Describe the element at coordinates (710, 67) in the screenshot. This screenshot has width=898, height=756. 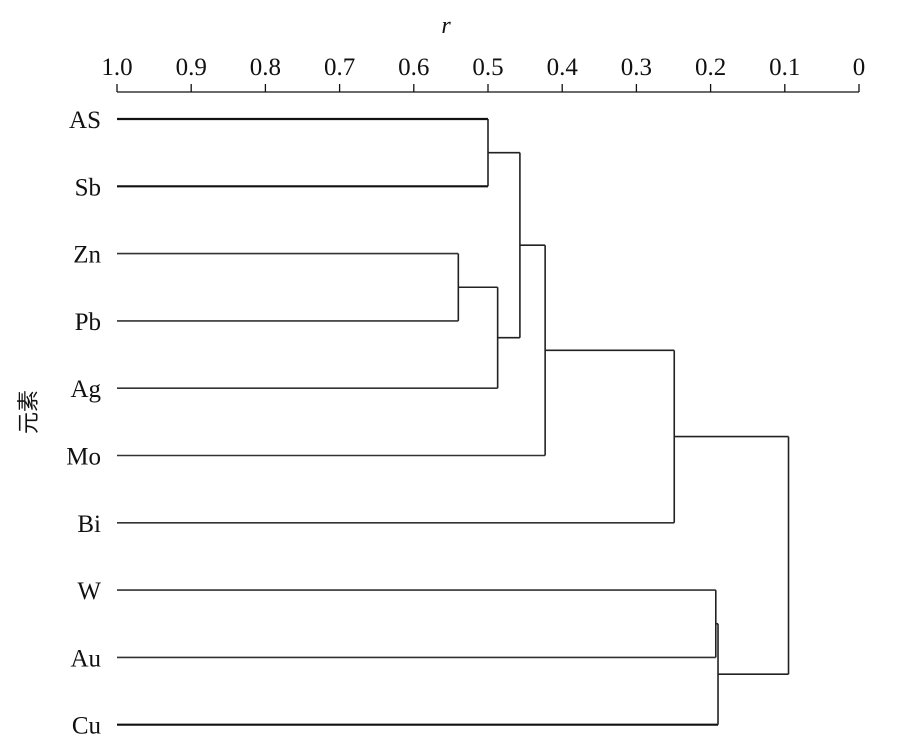
I see `x-tick-label: 0.2` at that location.